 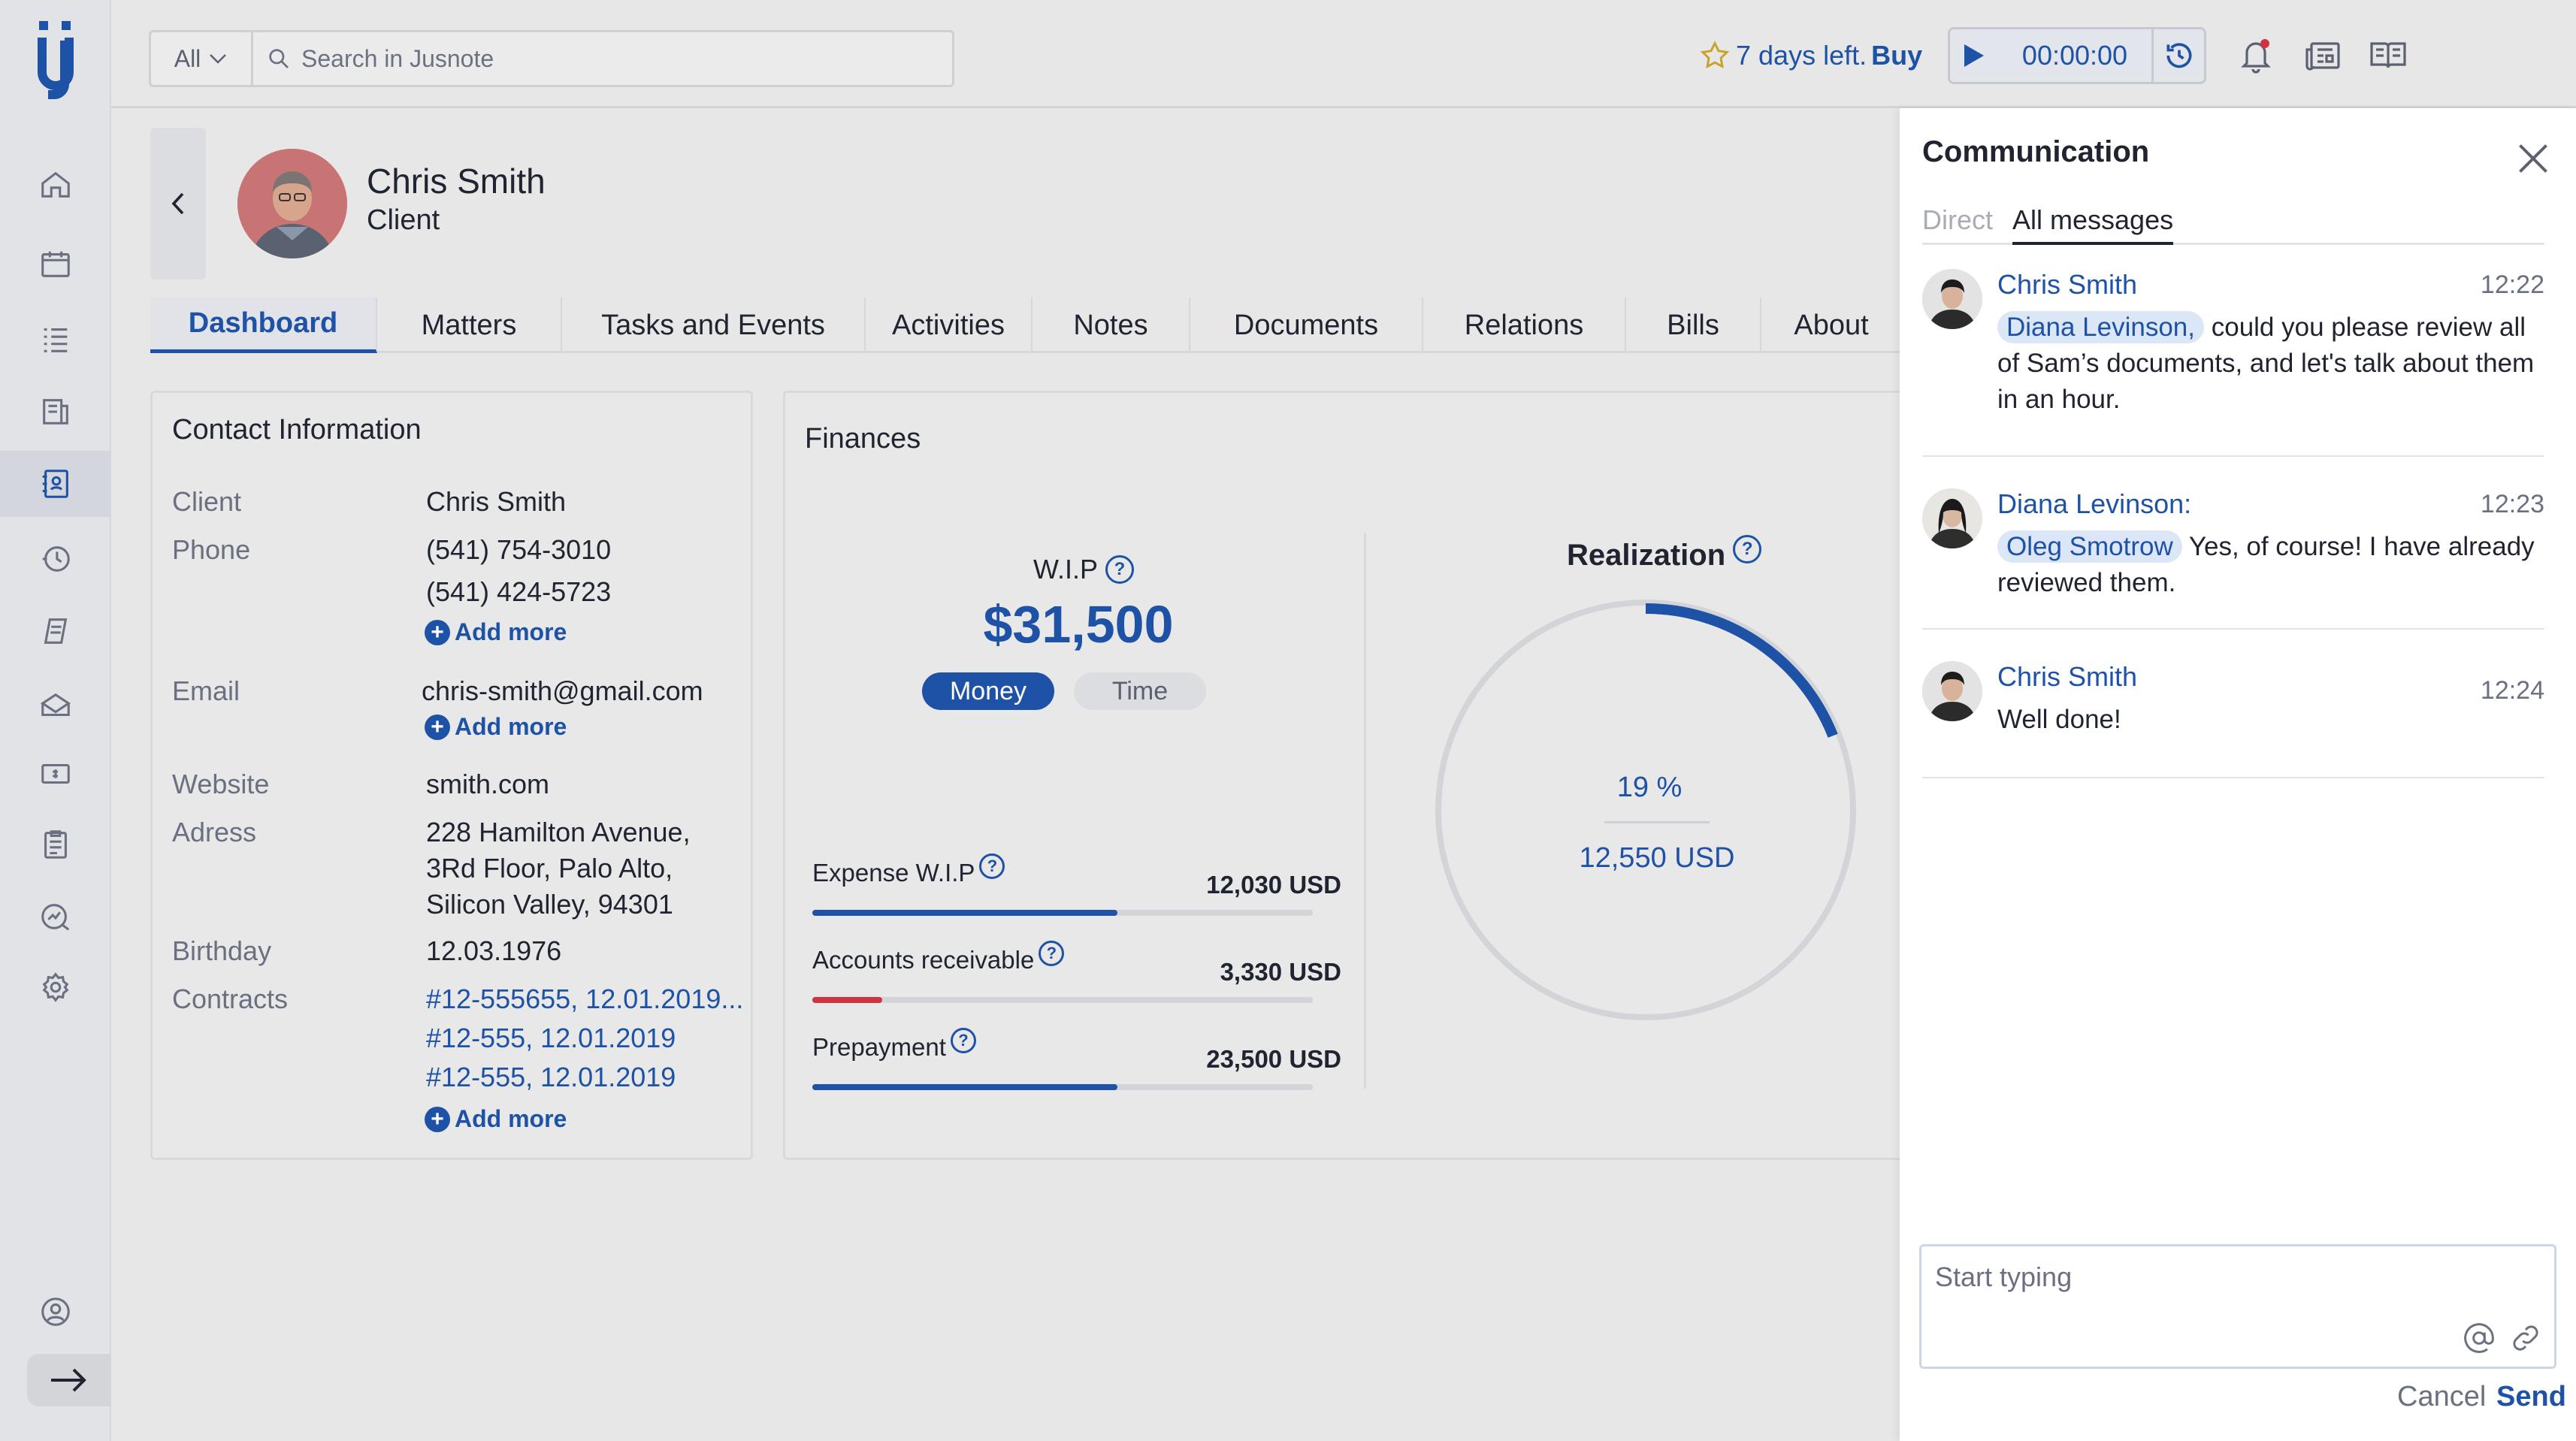 I want to click on tab-all-messages: All messages, so click(x=2093, y=224).